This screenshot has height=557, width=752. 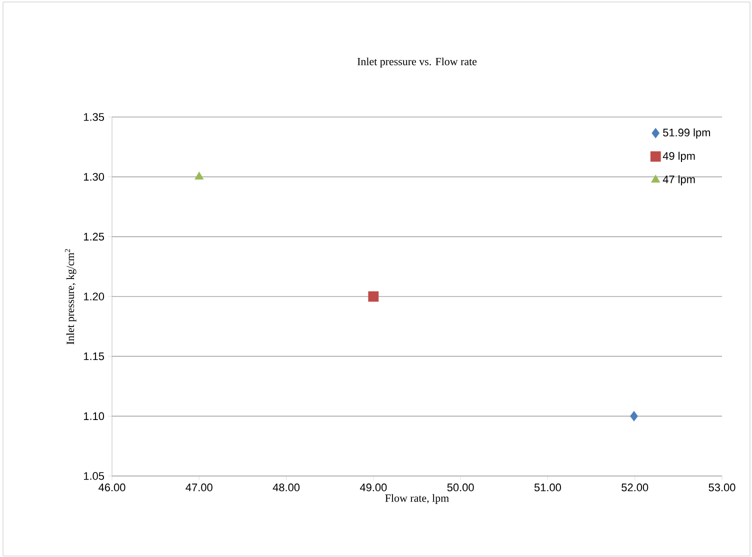 I want to click on x-tick-label: 52.00, so click(x=635, y=488).